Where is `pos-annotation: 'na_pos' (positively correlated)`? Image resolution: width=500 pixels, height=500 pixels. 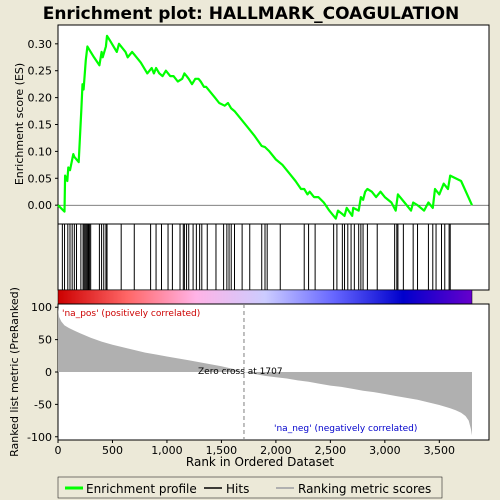 pos-annotation: 'na_pos' (positively correlated) is located at coordinates (131, 314).